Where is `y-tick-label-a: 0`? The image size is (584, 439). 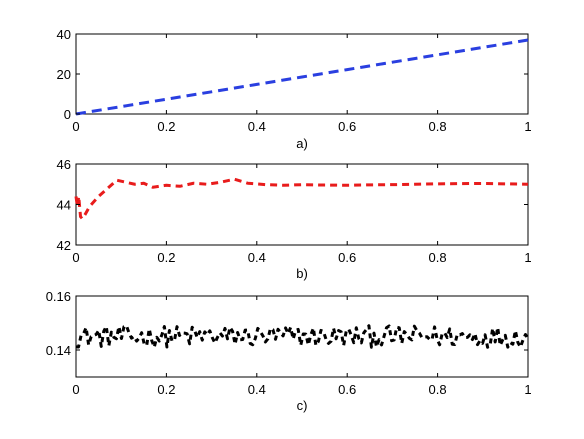
y-tick-label-a: 0 is located at coordinates (67, 114).